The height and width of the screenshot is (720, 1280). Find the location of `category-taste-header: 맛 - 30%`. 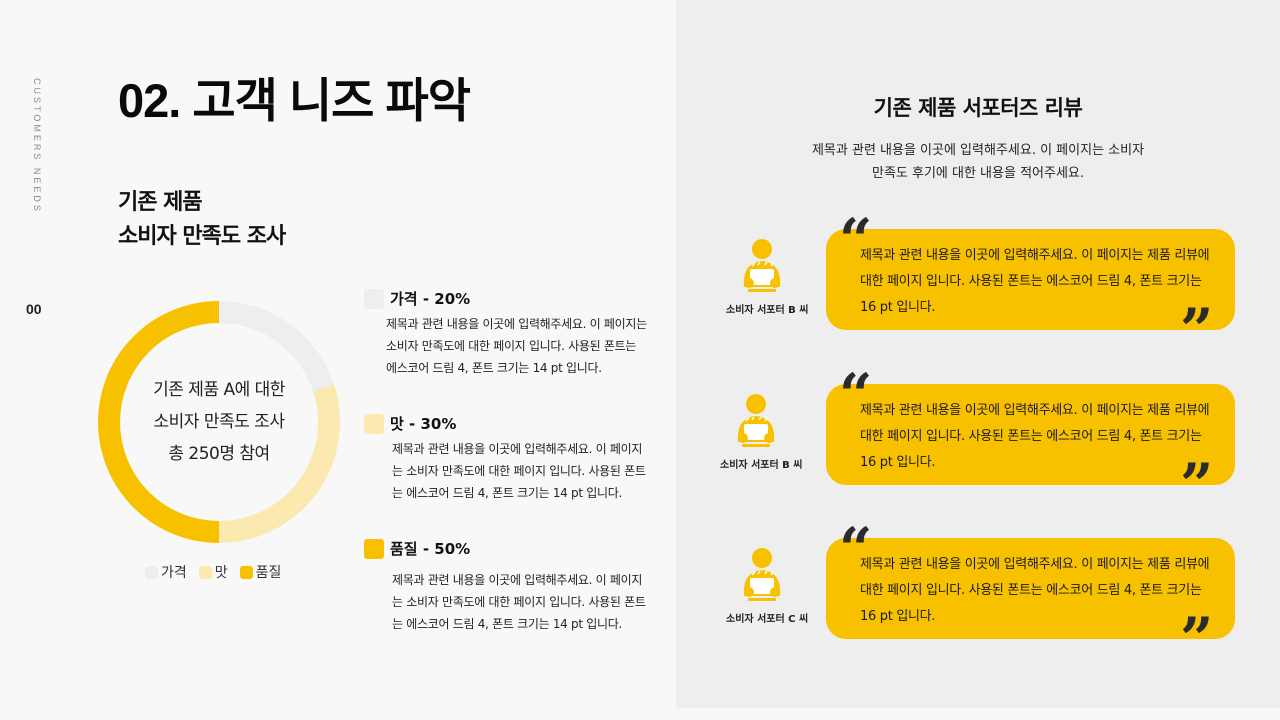

category-taste-header: 맛 - 30% is located at coordinates (509, 423).